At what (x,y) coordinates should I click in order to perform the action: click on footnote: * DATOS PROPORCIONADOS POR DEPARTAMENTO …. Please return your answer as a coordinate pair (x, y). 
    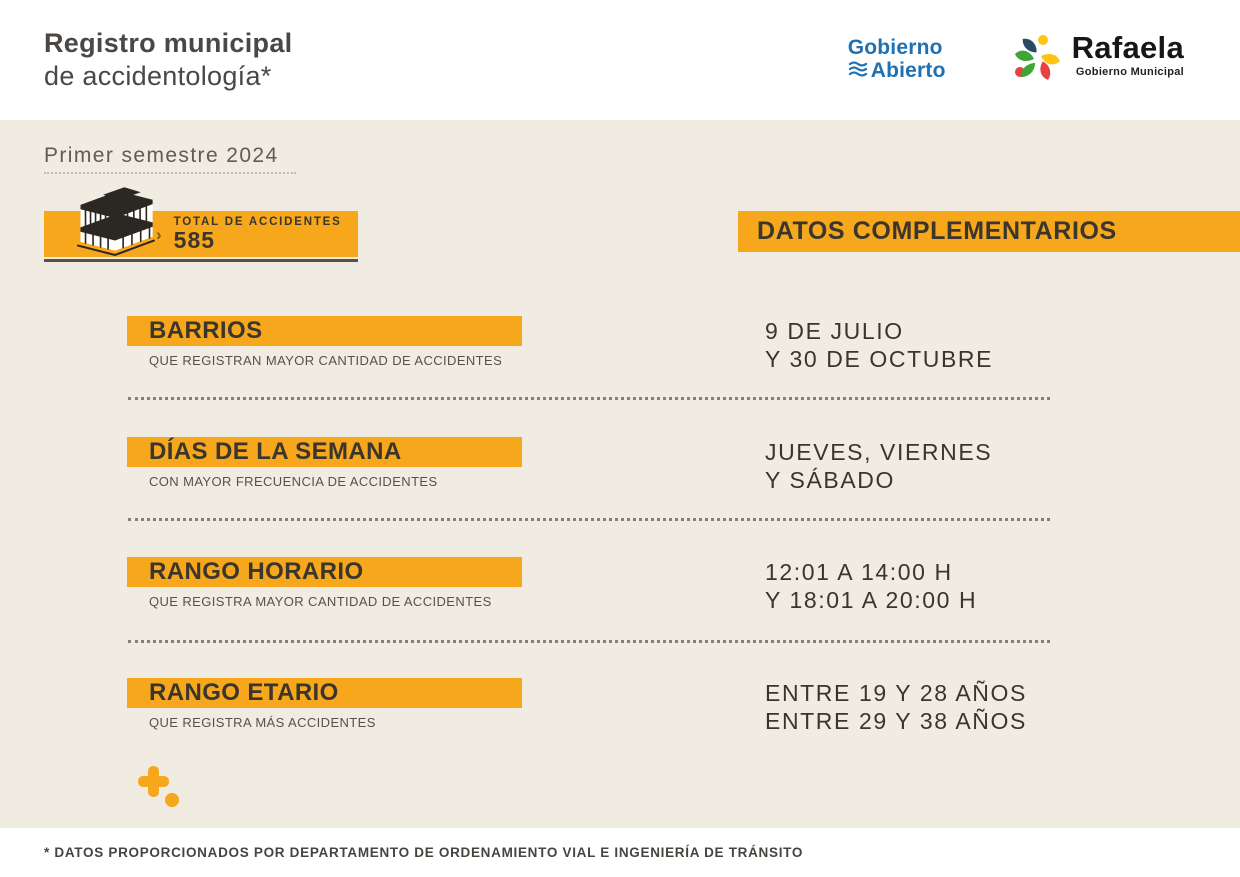
    Looking at the image, I should click on (424, 852).